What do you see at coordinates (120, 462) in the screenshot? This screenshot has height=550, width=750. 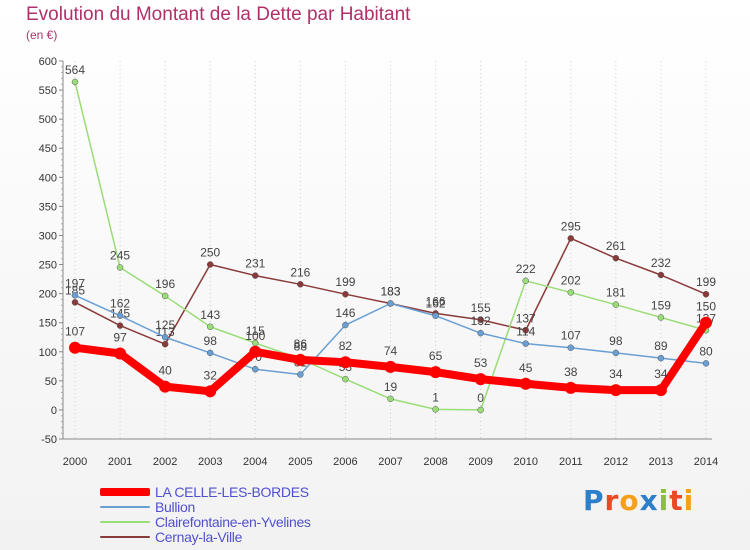 I see `x-tick-label: 2001` at bounding box center [120, 462].